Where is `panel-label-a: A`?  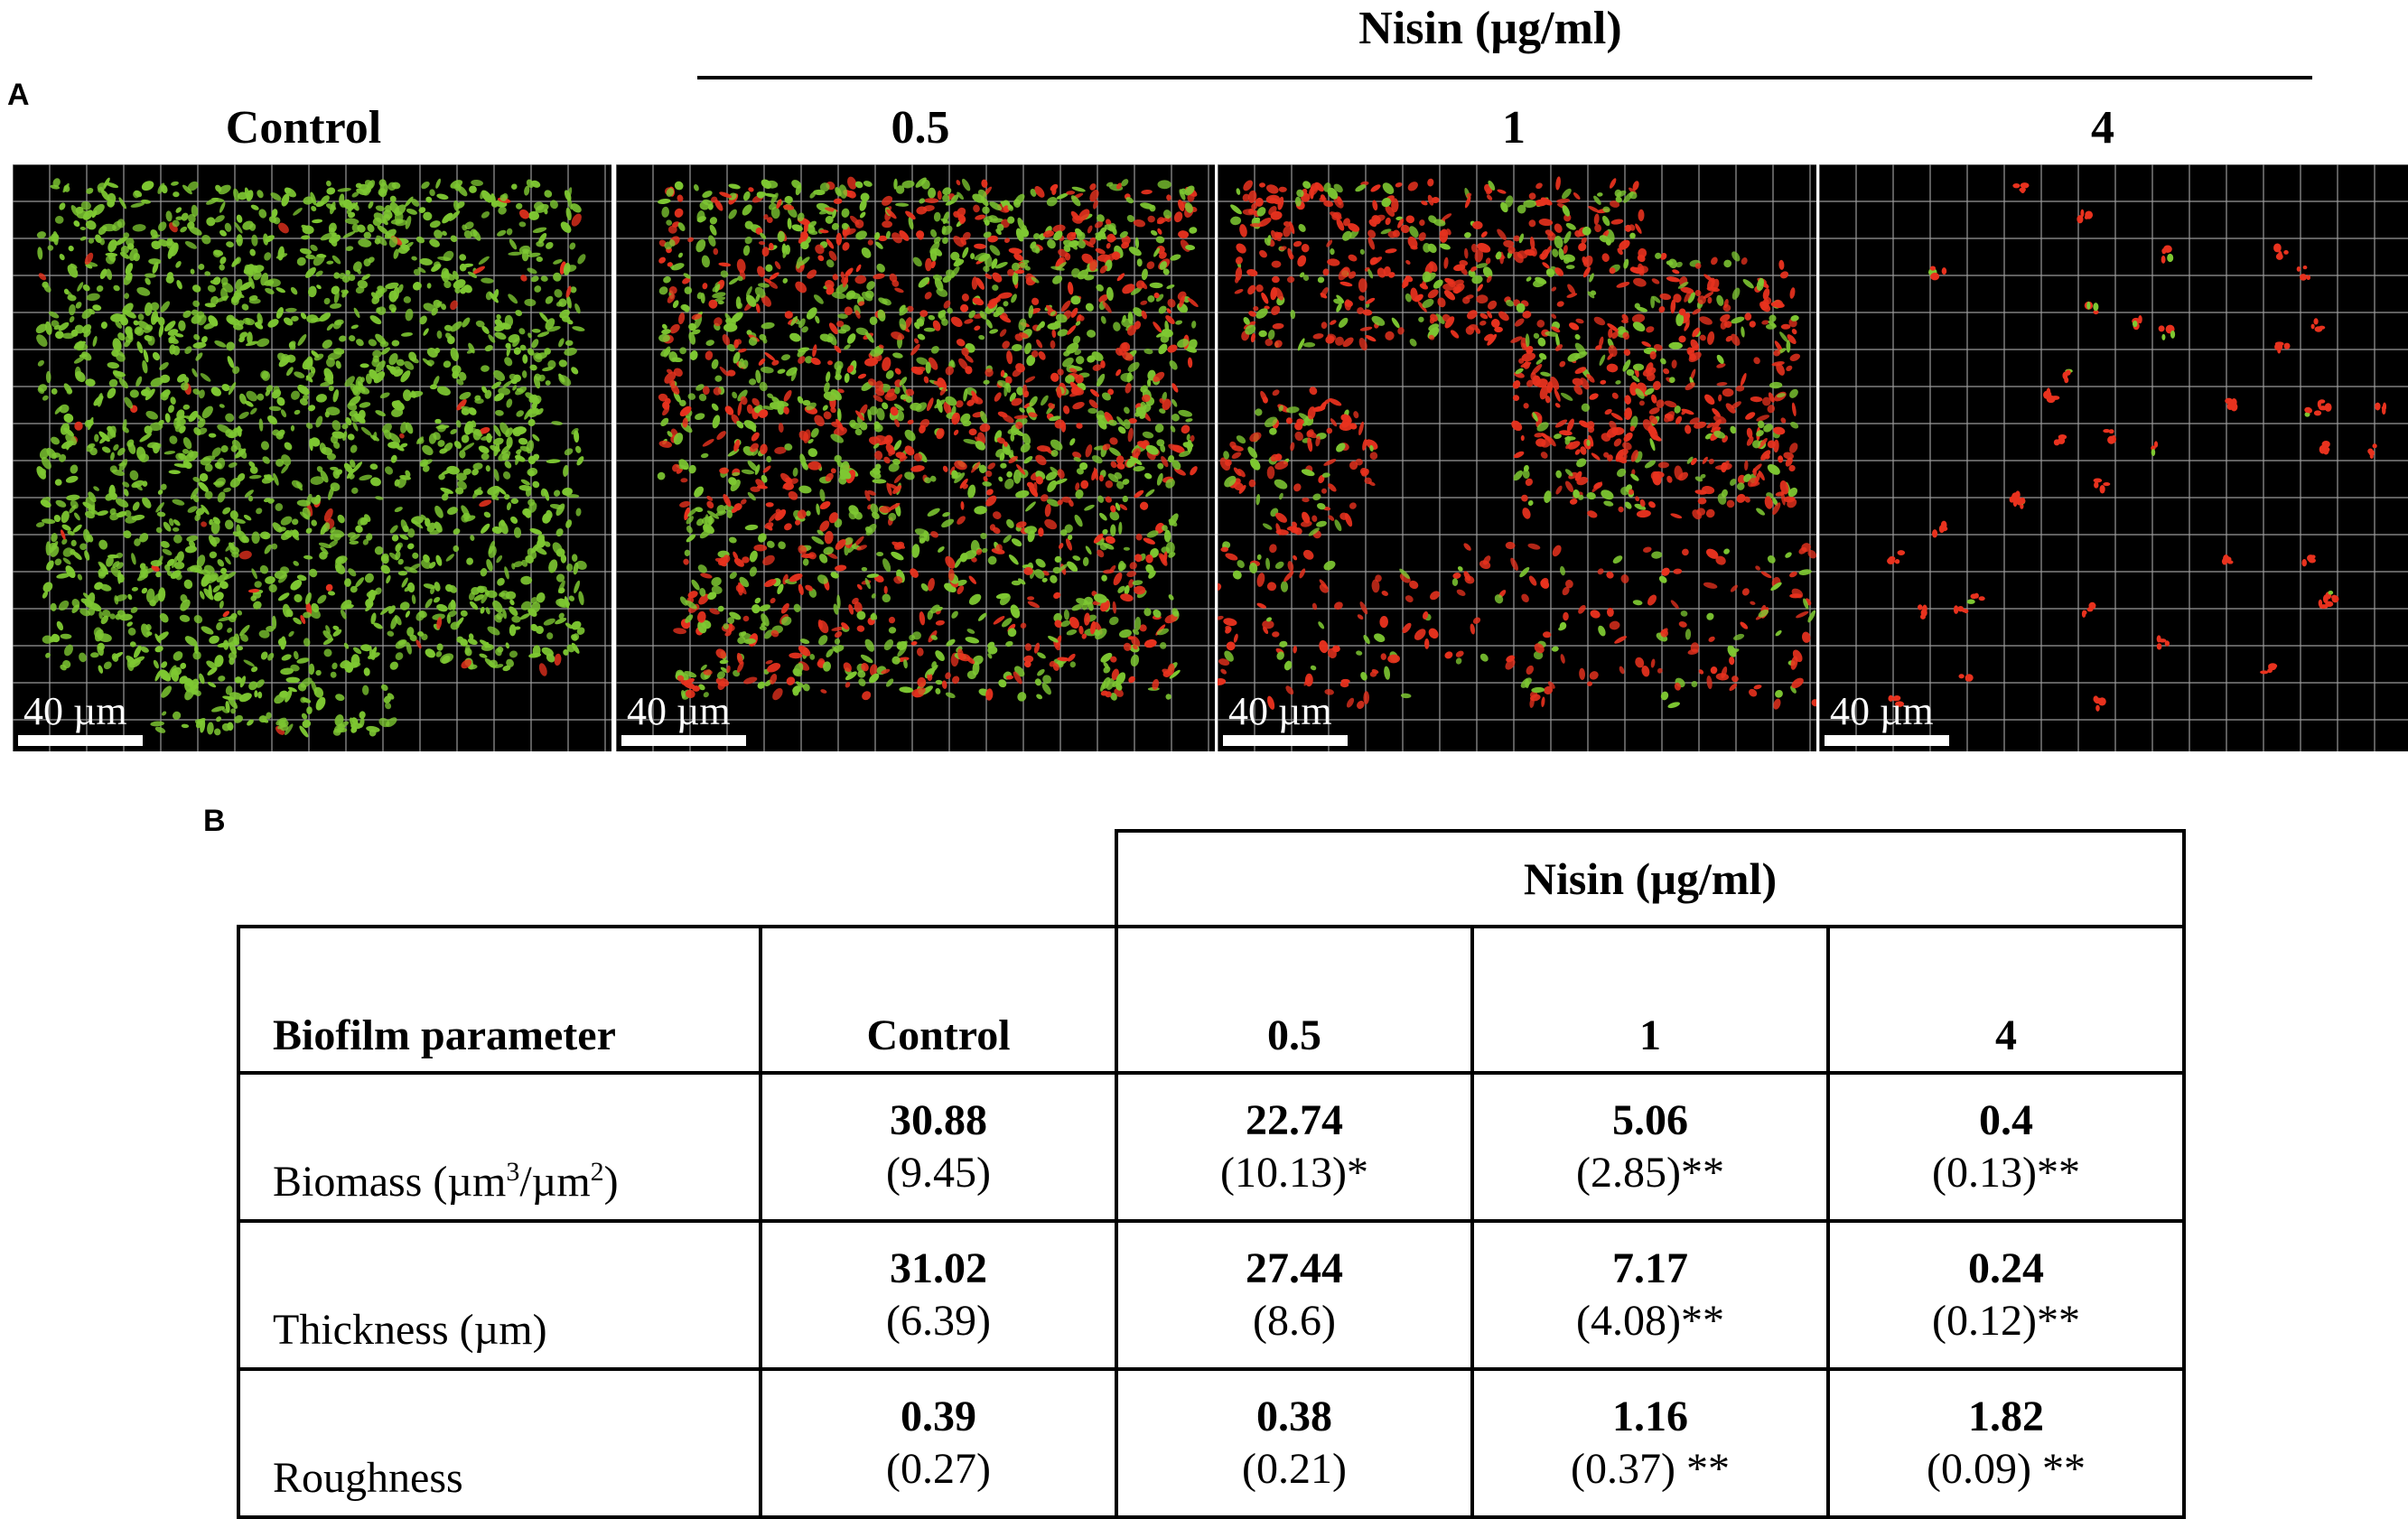 panel-label-a: A is located at coordinates (18, 96).